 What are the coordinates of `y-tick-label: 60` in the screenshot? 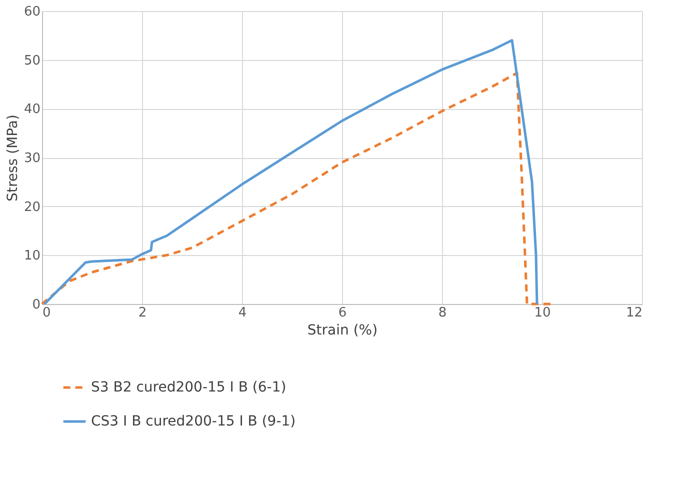 It's located at (32, 12).